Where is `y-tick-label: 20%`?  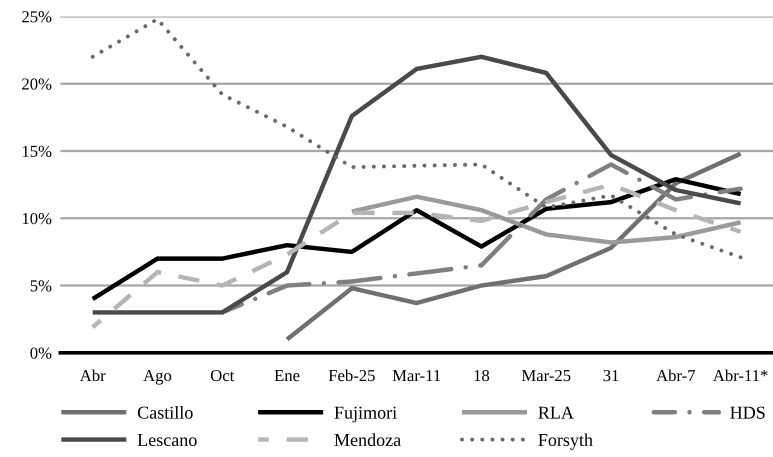 y-tick-label: 20% is located at coordinates (37, 84).